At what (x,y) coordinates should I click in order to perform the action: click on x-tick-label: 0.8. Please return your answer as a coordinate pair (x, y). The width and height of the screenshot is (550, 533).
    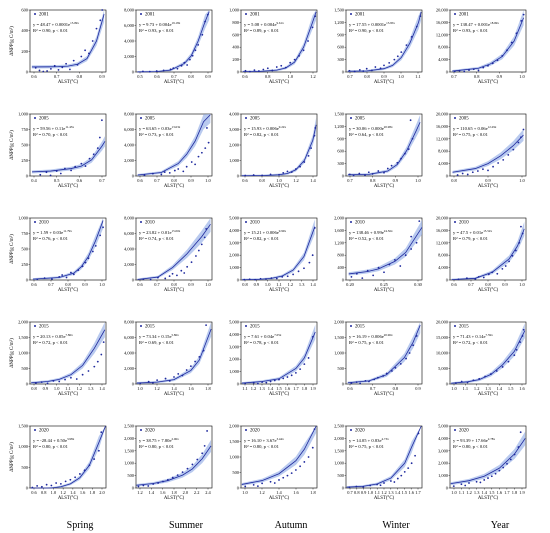
    Looking at the image, I should click on (191, 76).